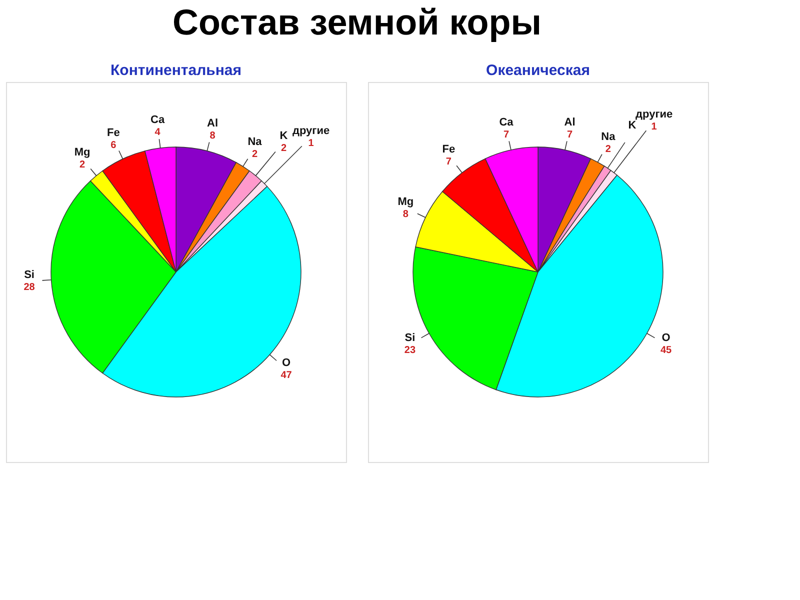 The width and height of the screenshot is (800, 600). What do you see at coordinates (30, 288) in the screenshot?
I see `data-label: 28` at bounding box center [30, 288].